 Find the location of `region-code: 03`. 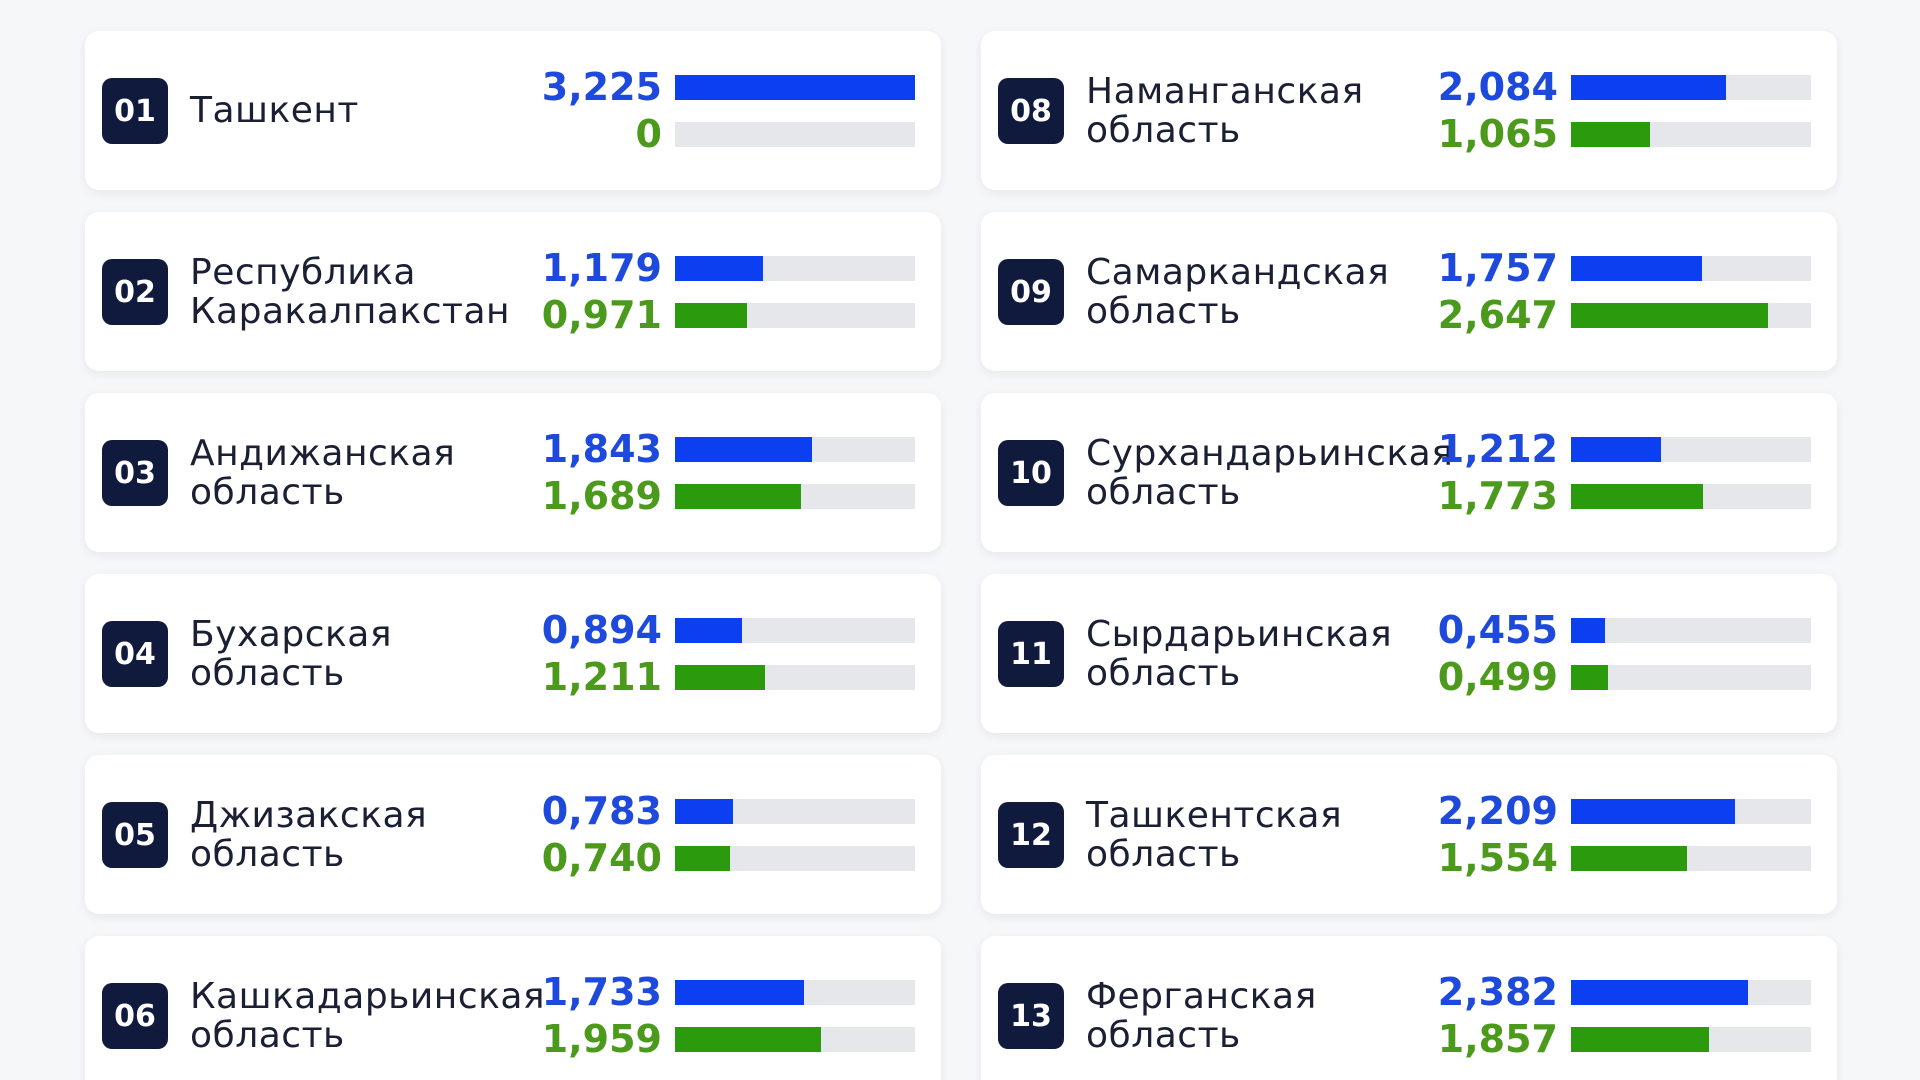

region-code: 03 is located at coordinates (135, 473).